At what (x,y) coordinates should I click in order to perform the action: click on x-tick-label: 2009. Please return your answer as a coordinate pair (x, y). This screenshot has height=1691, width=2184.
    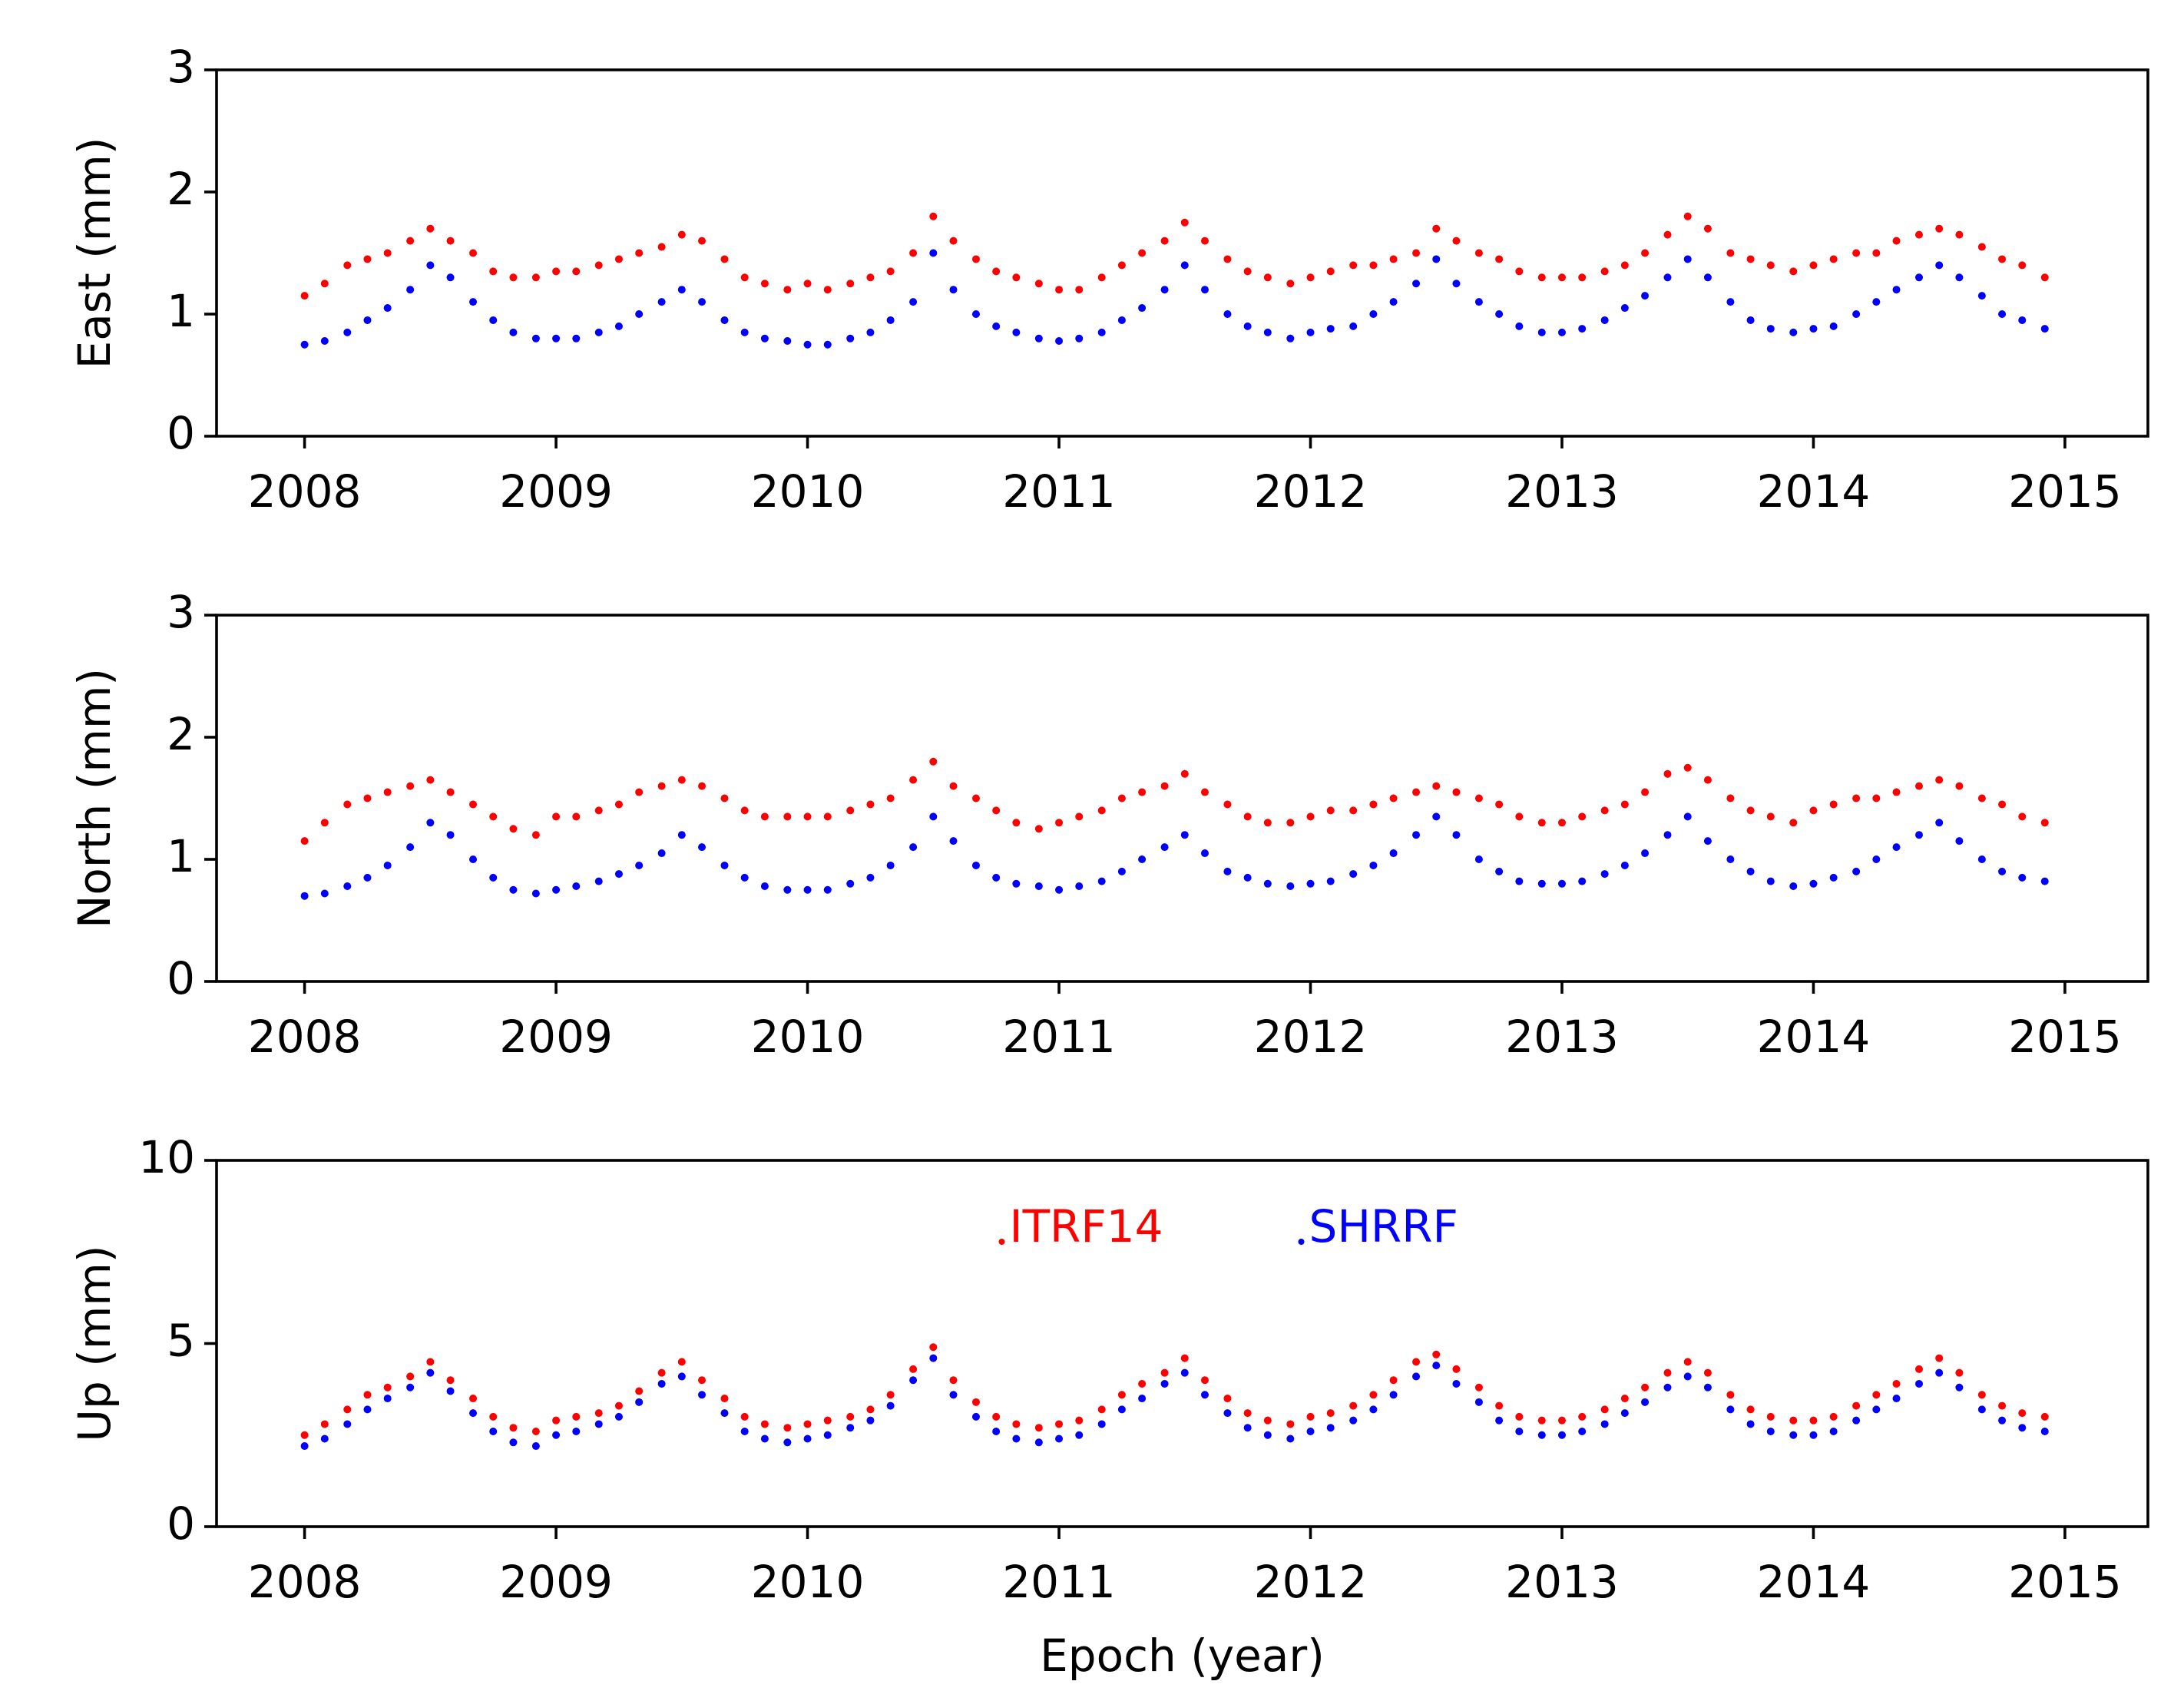
    Looking at the image, I should click on (556, 491).